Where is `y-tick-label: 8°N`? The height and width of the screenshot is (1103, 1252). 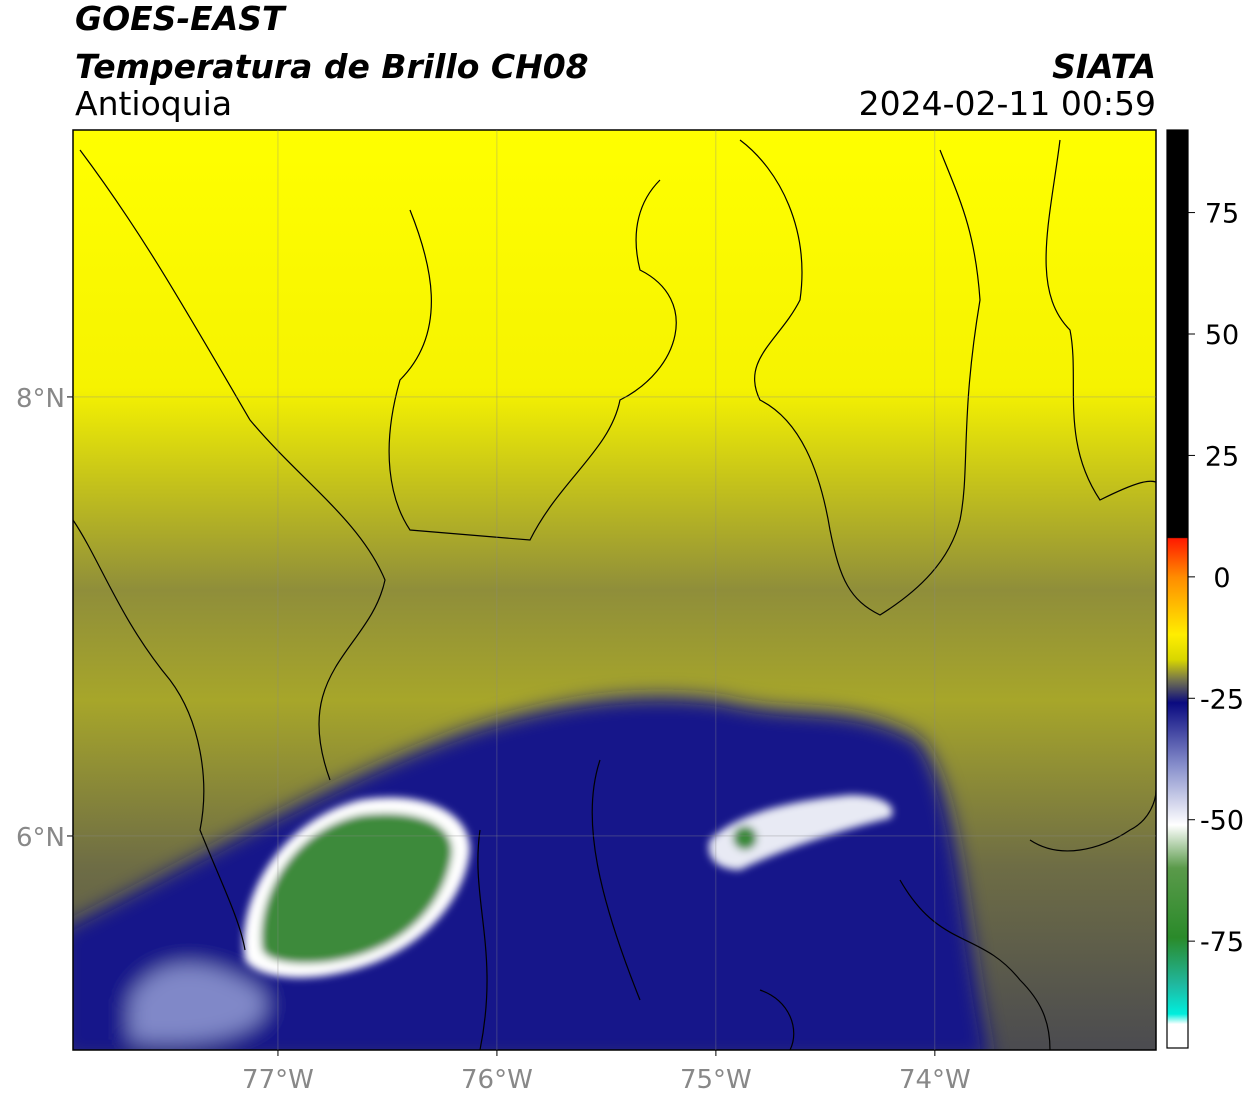 y-tick-label: 8°N is located at coordinates (40, 399).